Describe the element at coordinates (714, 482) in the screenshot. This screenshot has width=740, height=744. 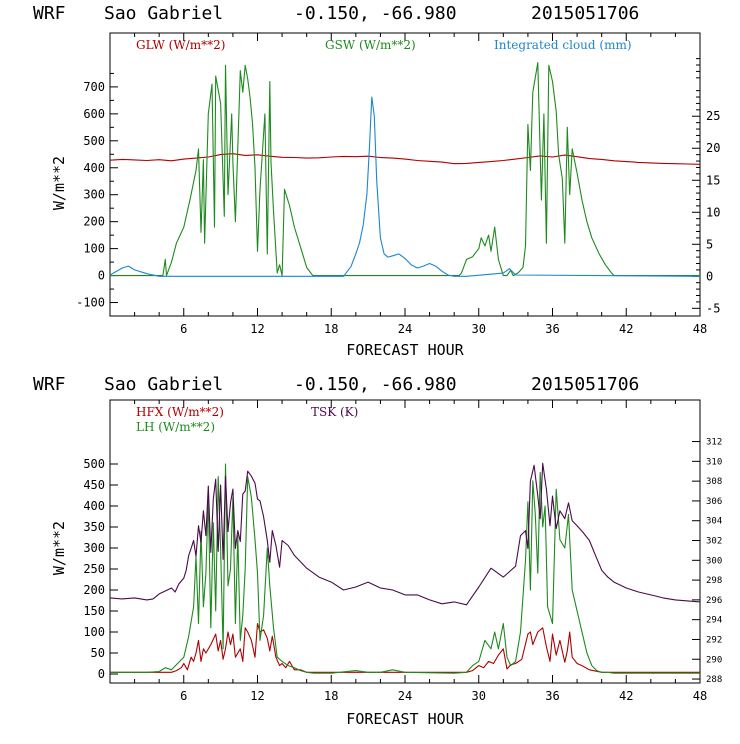
I see `y2-tick-label: 308` at that location.